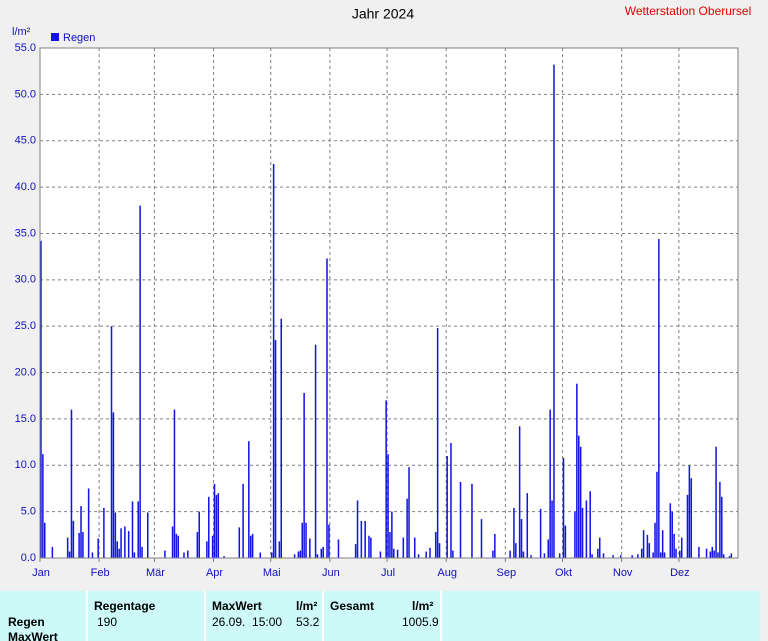  Describe the element at coordinates (383, 14) in the screenshot. I see `chart-title: Jahr 2024` at that location.